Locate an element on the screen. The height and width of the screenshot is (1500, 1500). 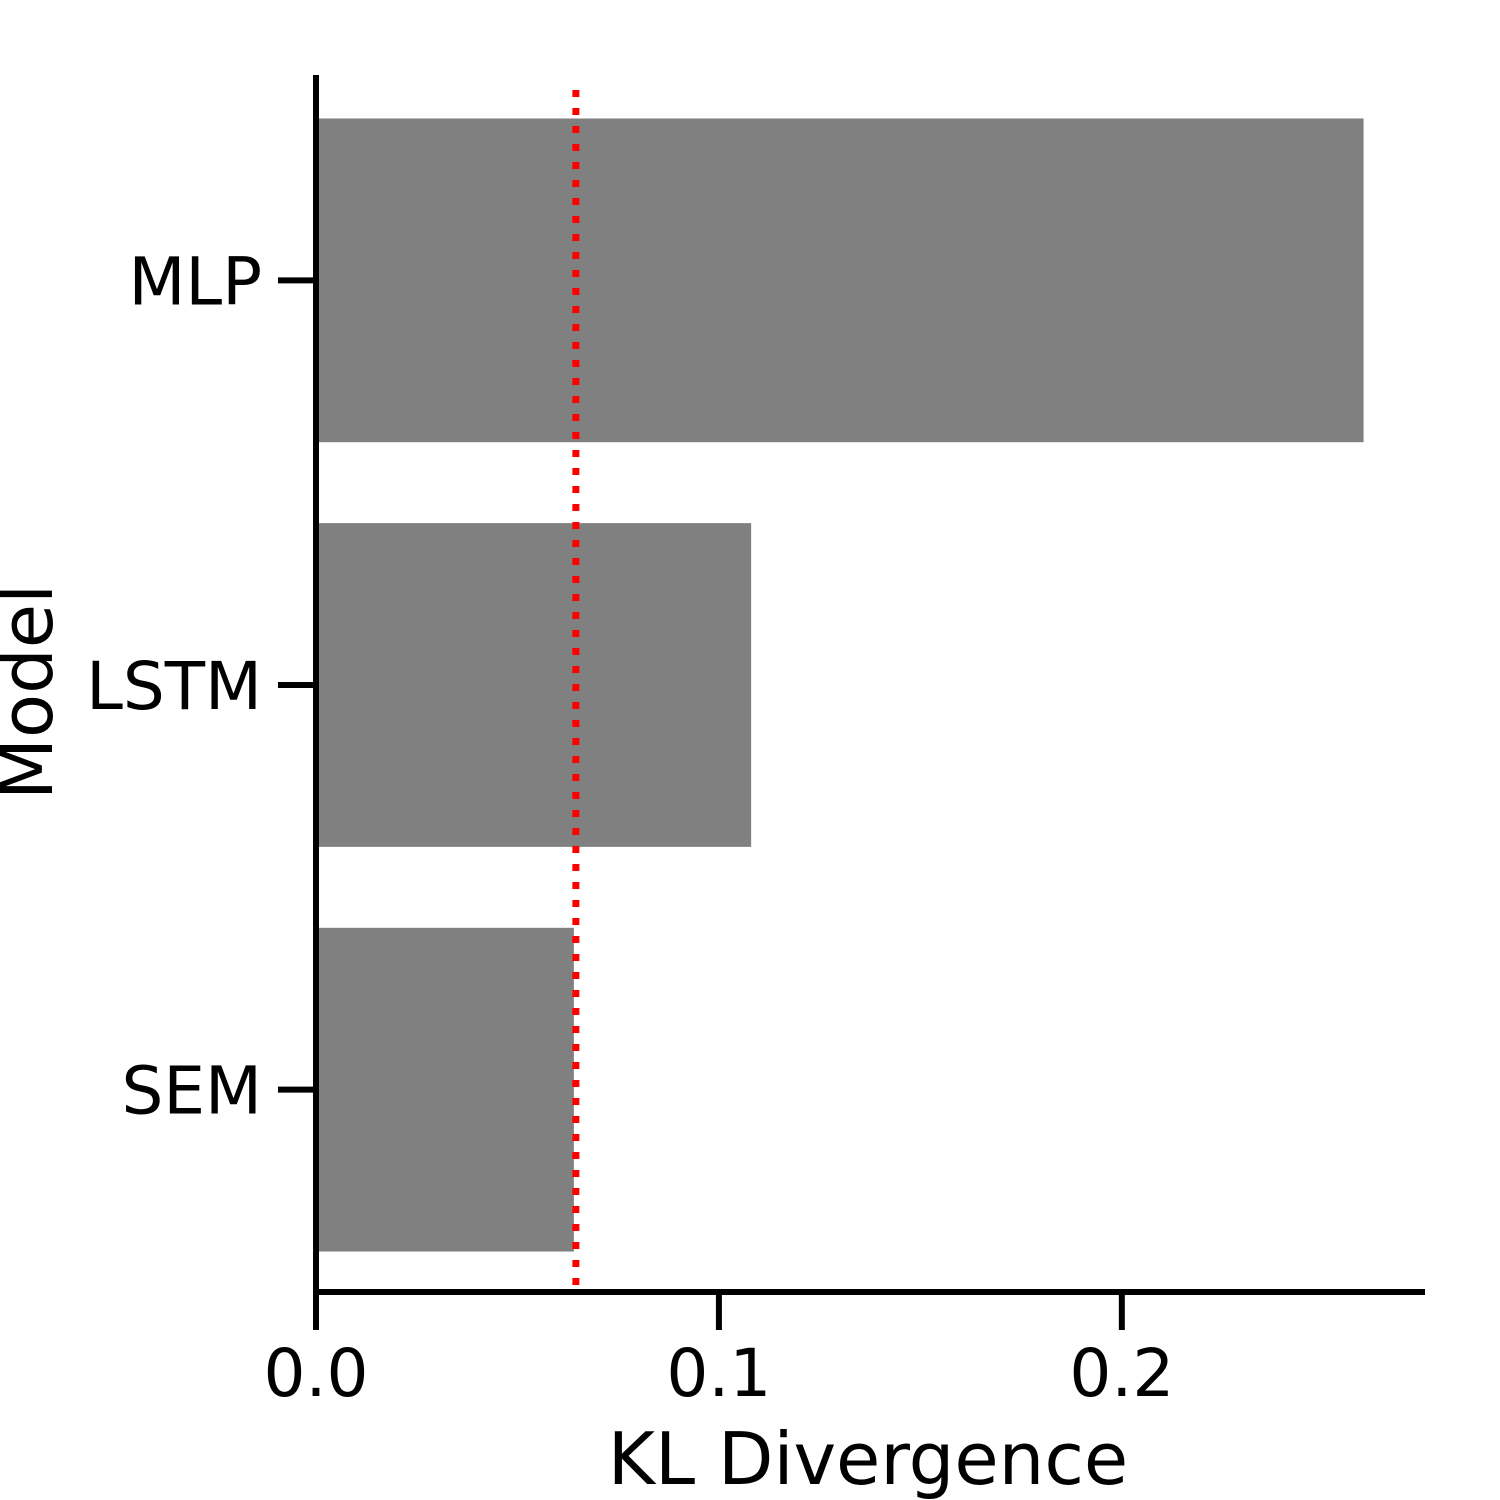
x-tick-label-0: 0.0 is located at coordinates (316, 1373).